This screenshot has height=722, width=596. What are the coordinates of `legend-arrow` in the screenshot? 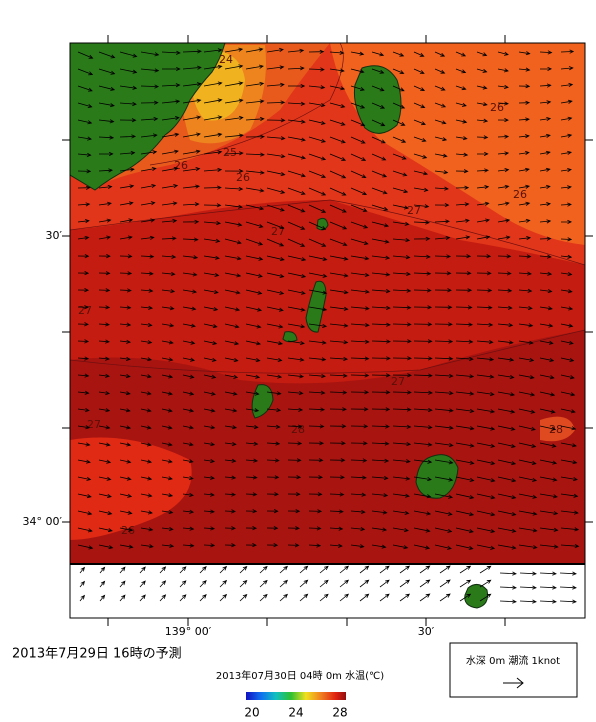 It's located at (513, 683).